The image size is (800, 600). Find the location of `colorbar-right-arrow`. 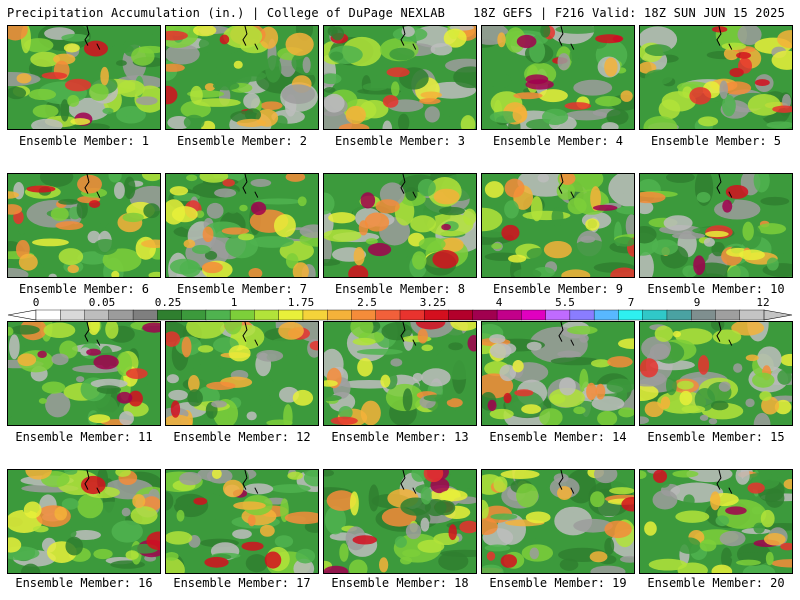

colorbar-right-arrow is located at coordinates (778, 315).